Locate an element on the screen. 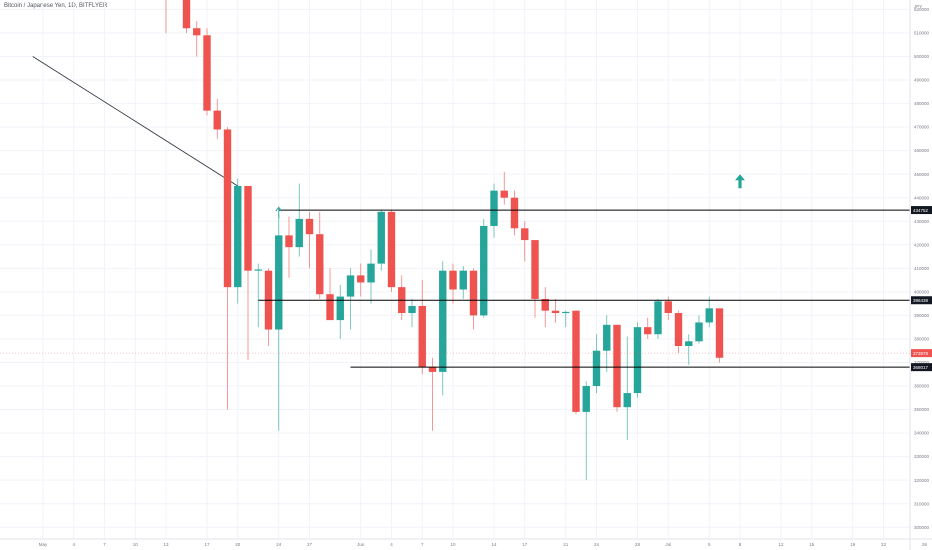  y-tick-label: 400000 is located at coordinates (922, 291).